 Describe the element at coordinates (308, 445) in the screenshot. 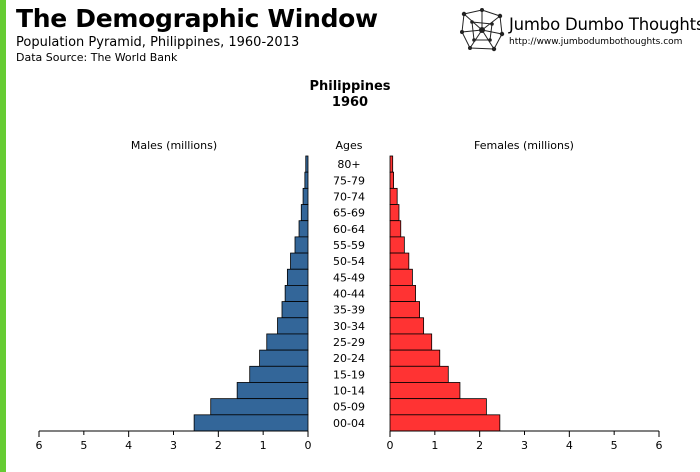

I see `left-tick-label: 0` at that location.